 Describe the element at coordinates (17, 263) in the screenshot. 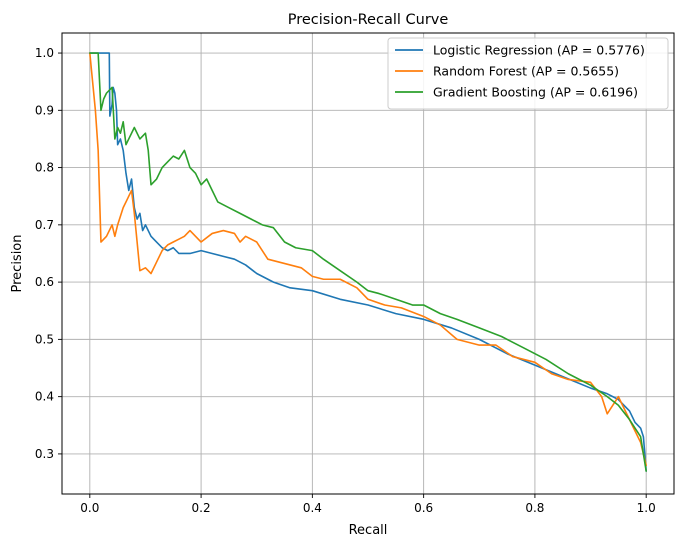

I see `y-axis-label: Precision` at that location.